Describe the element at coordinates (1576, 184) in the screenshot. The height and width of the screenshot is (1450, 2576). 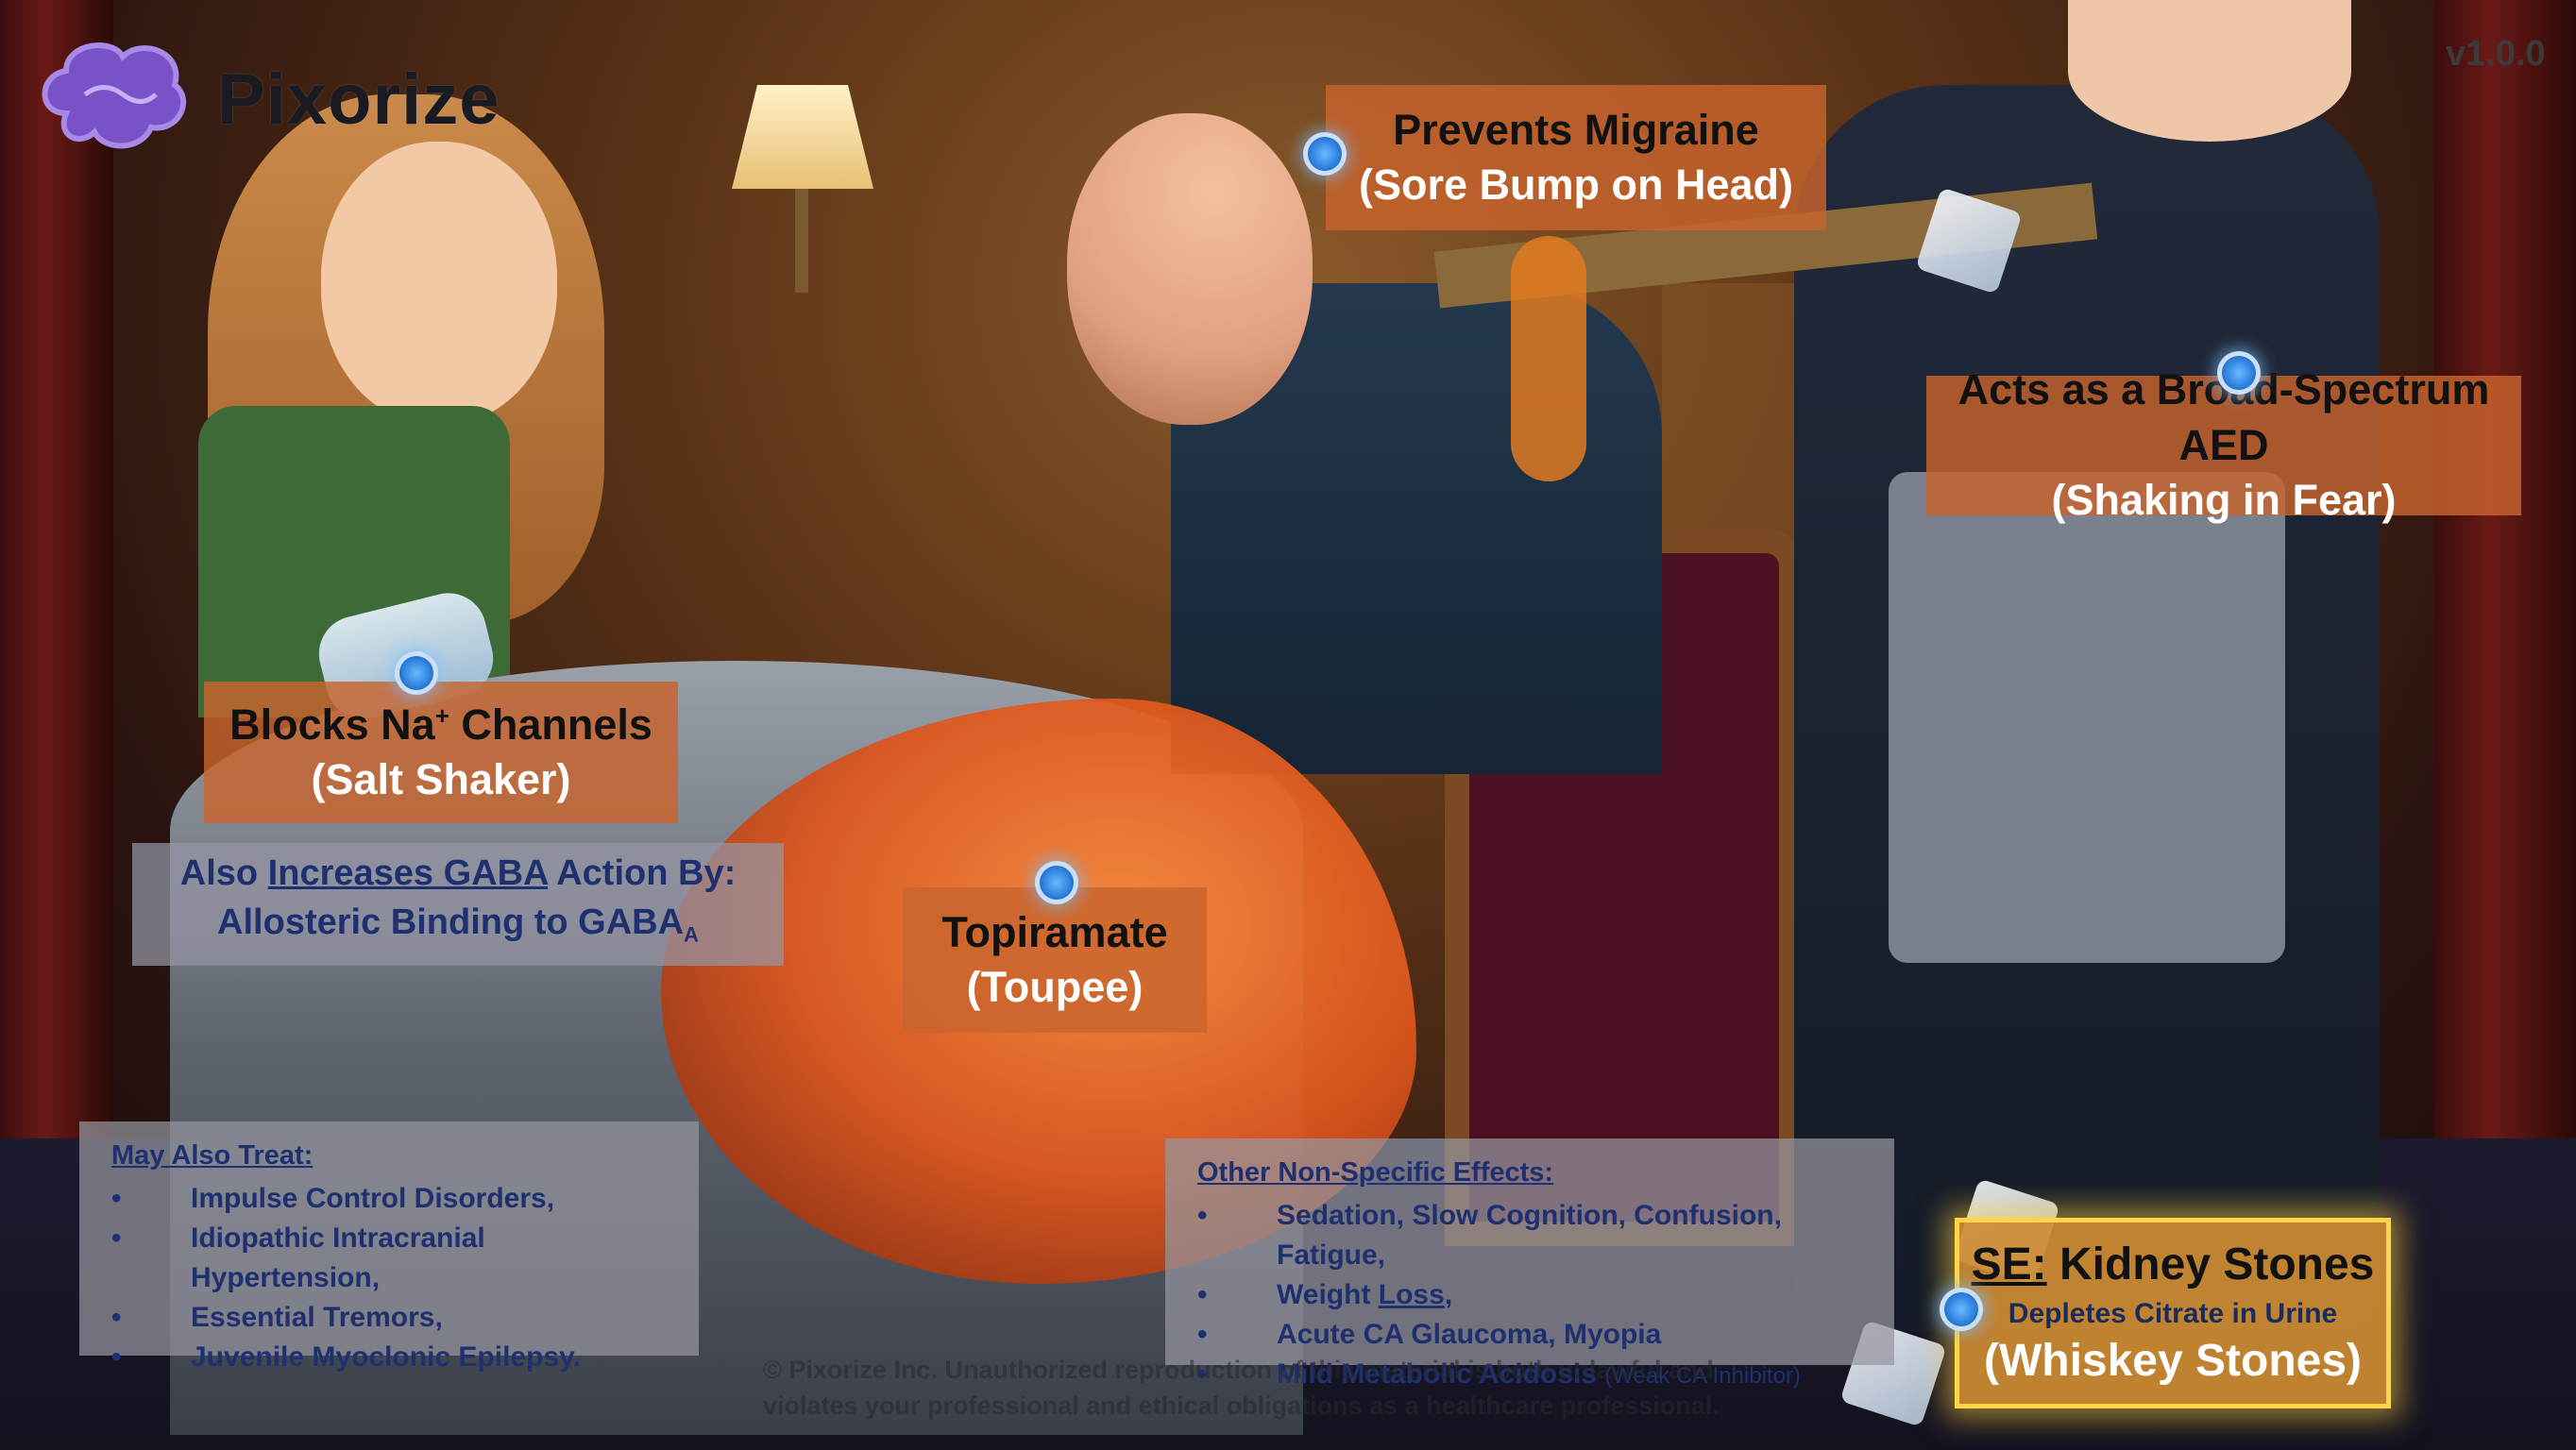
I see `label-migraine-mnemonic: (Sore Bump on Head)` at that location.